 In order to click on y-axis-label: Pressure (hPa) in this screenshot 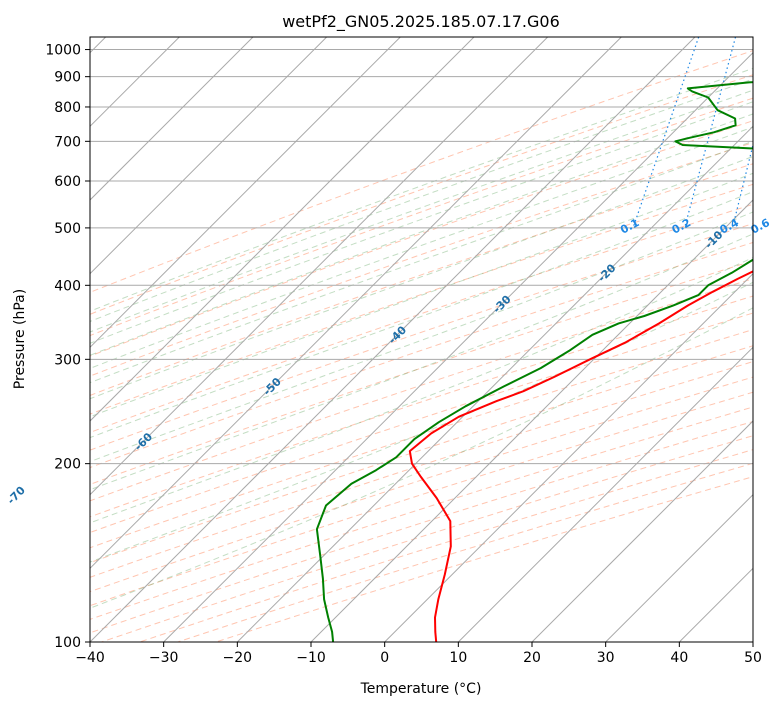, I will do `click(20, 339)`.